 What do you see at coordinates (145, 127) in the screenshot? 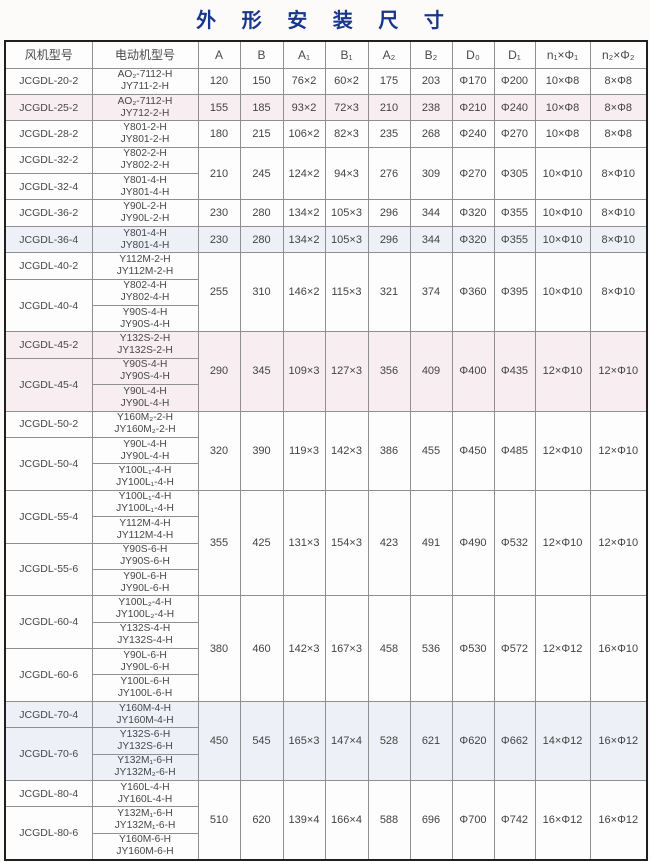
I see `motor-model-line: Y801-2-H` at bounding box center [145, 127].